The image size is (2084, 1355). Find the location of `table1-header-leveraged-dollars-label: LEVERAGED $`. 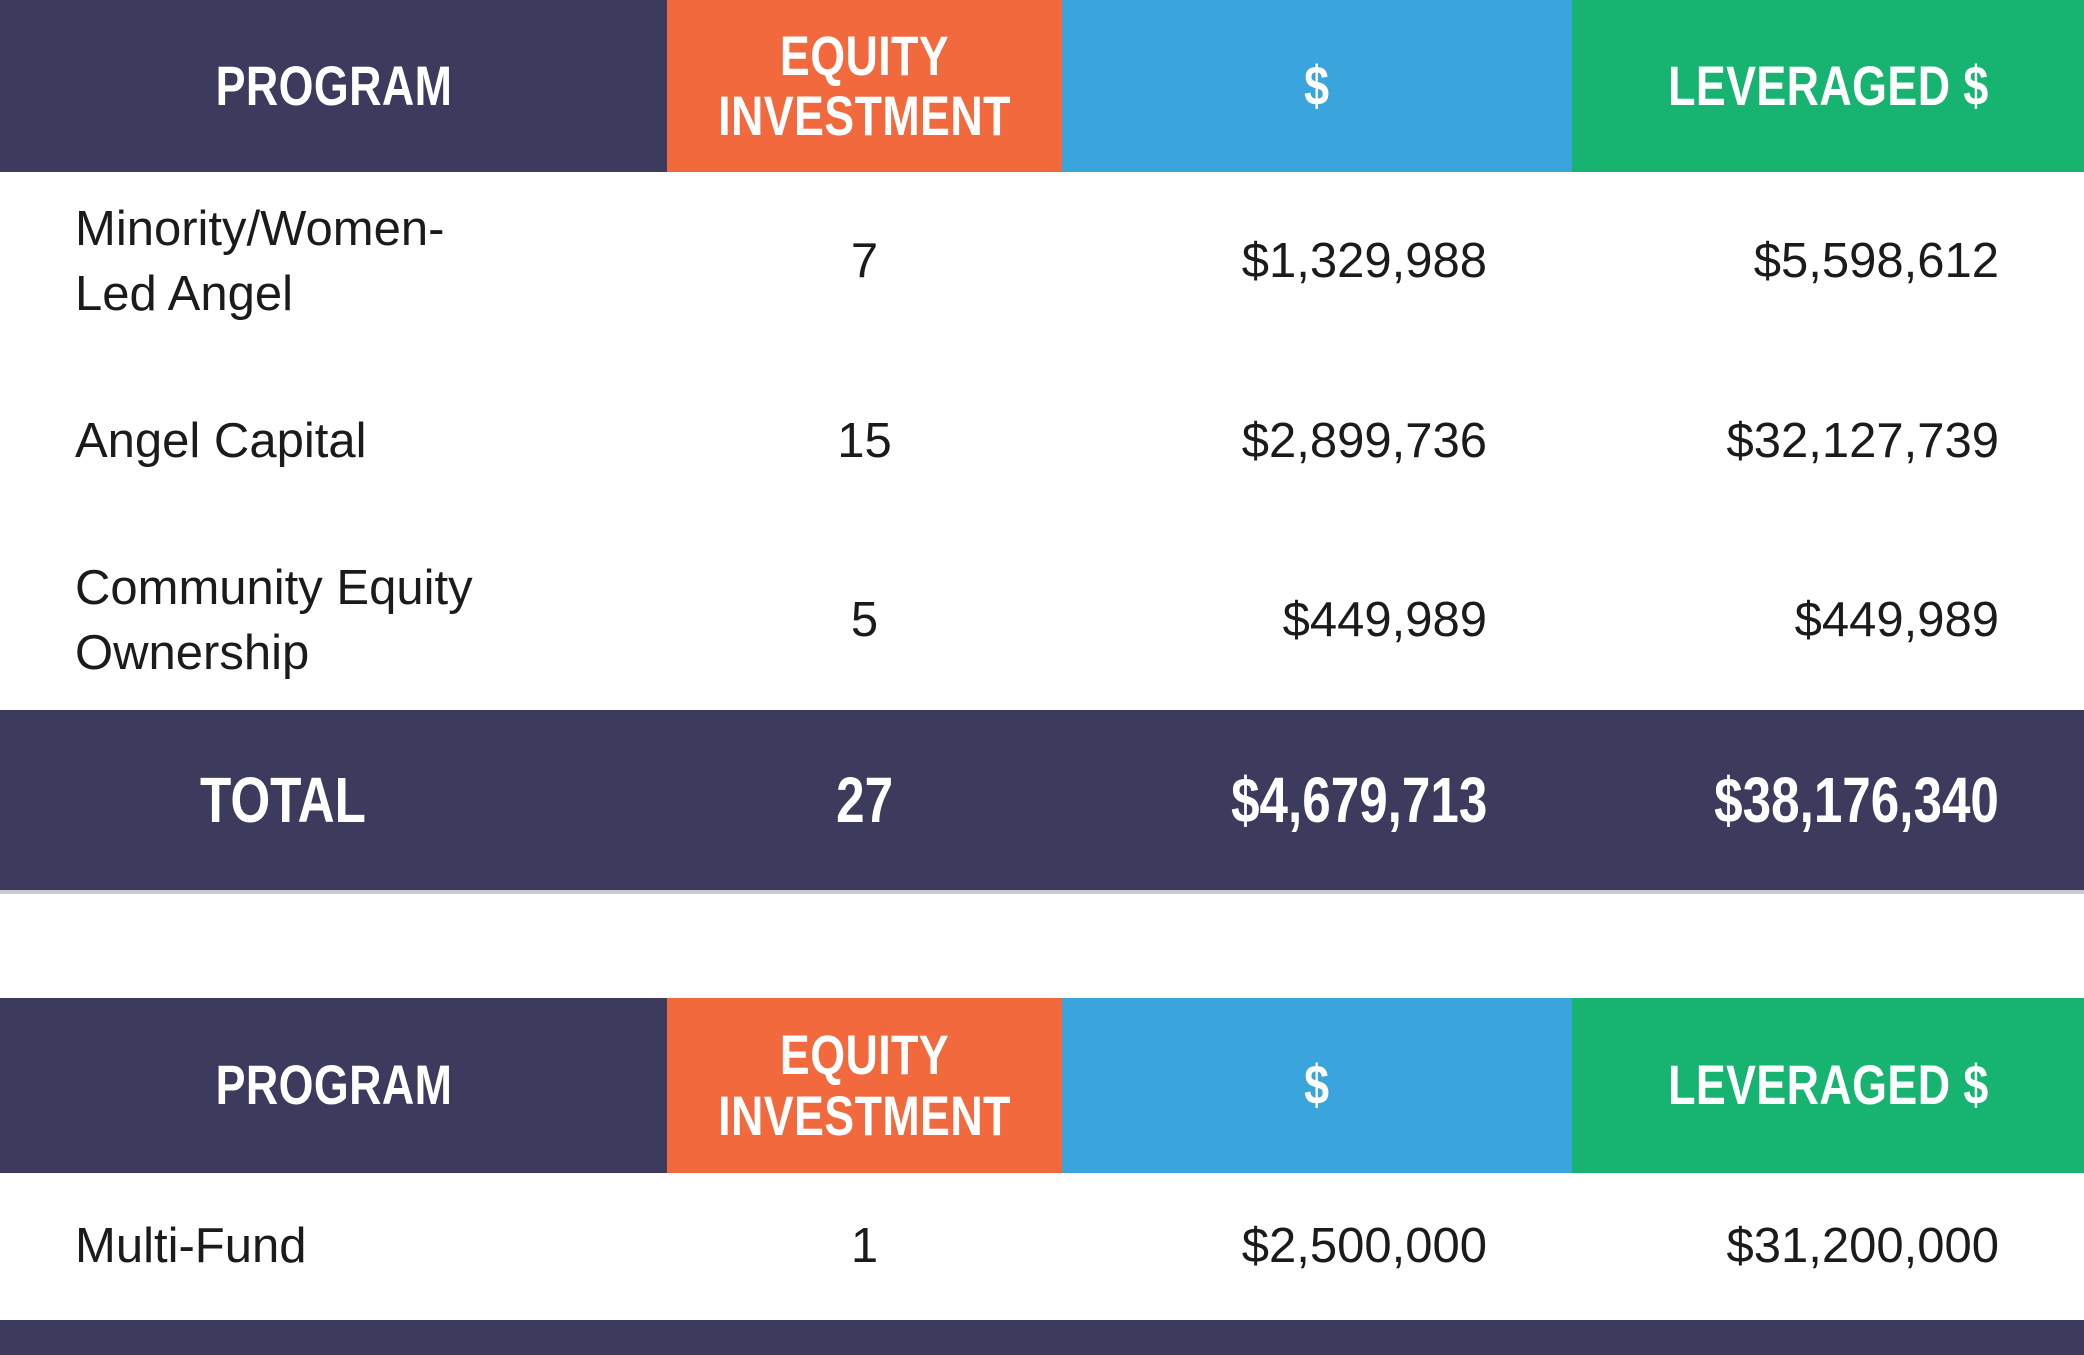

table1-header-leveraged-dollars-label: LEVERAGED $ is located at coordinates (1828, 85).